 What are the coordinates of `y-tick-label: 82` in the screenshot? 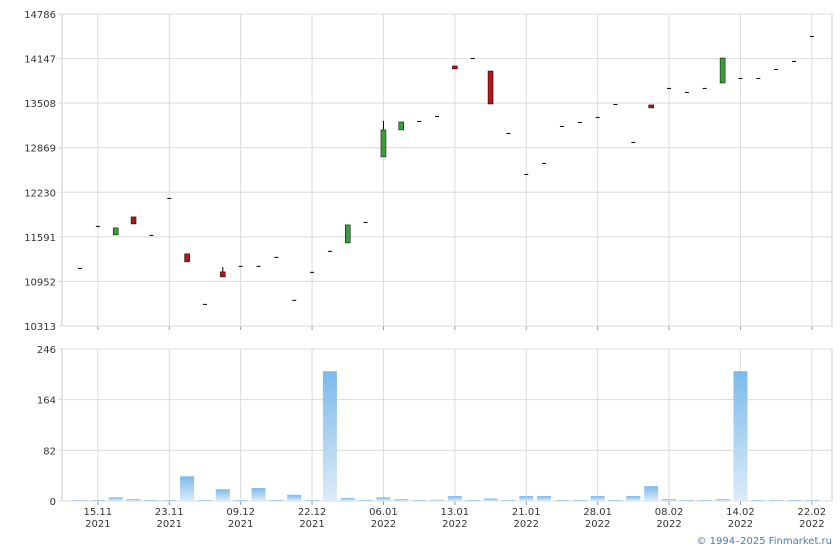 It's located at (49, 451).